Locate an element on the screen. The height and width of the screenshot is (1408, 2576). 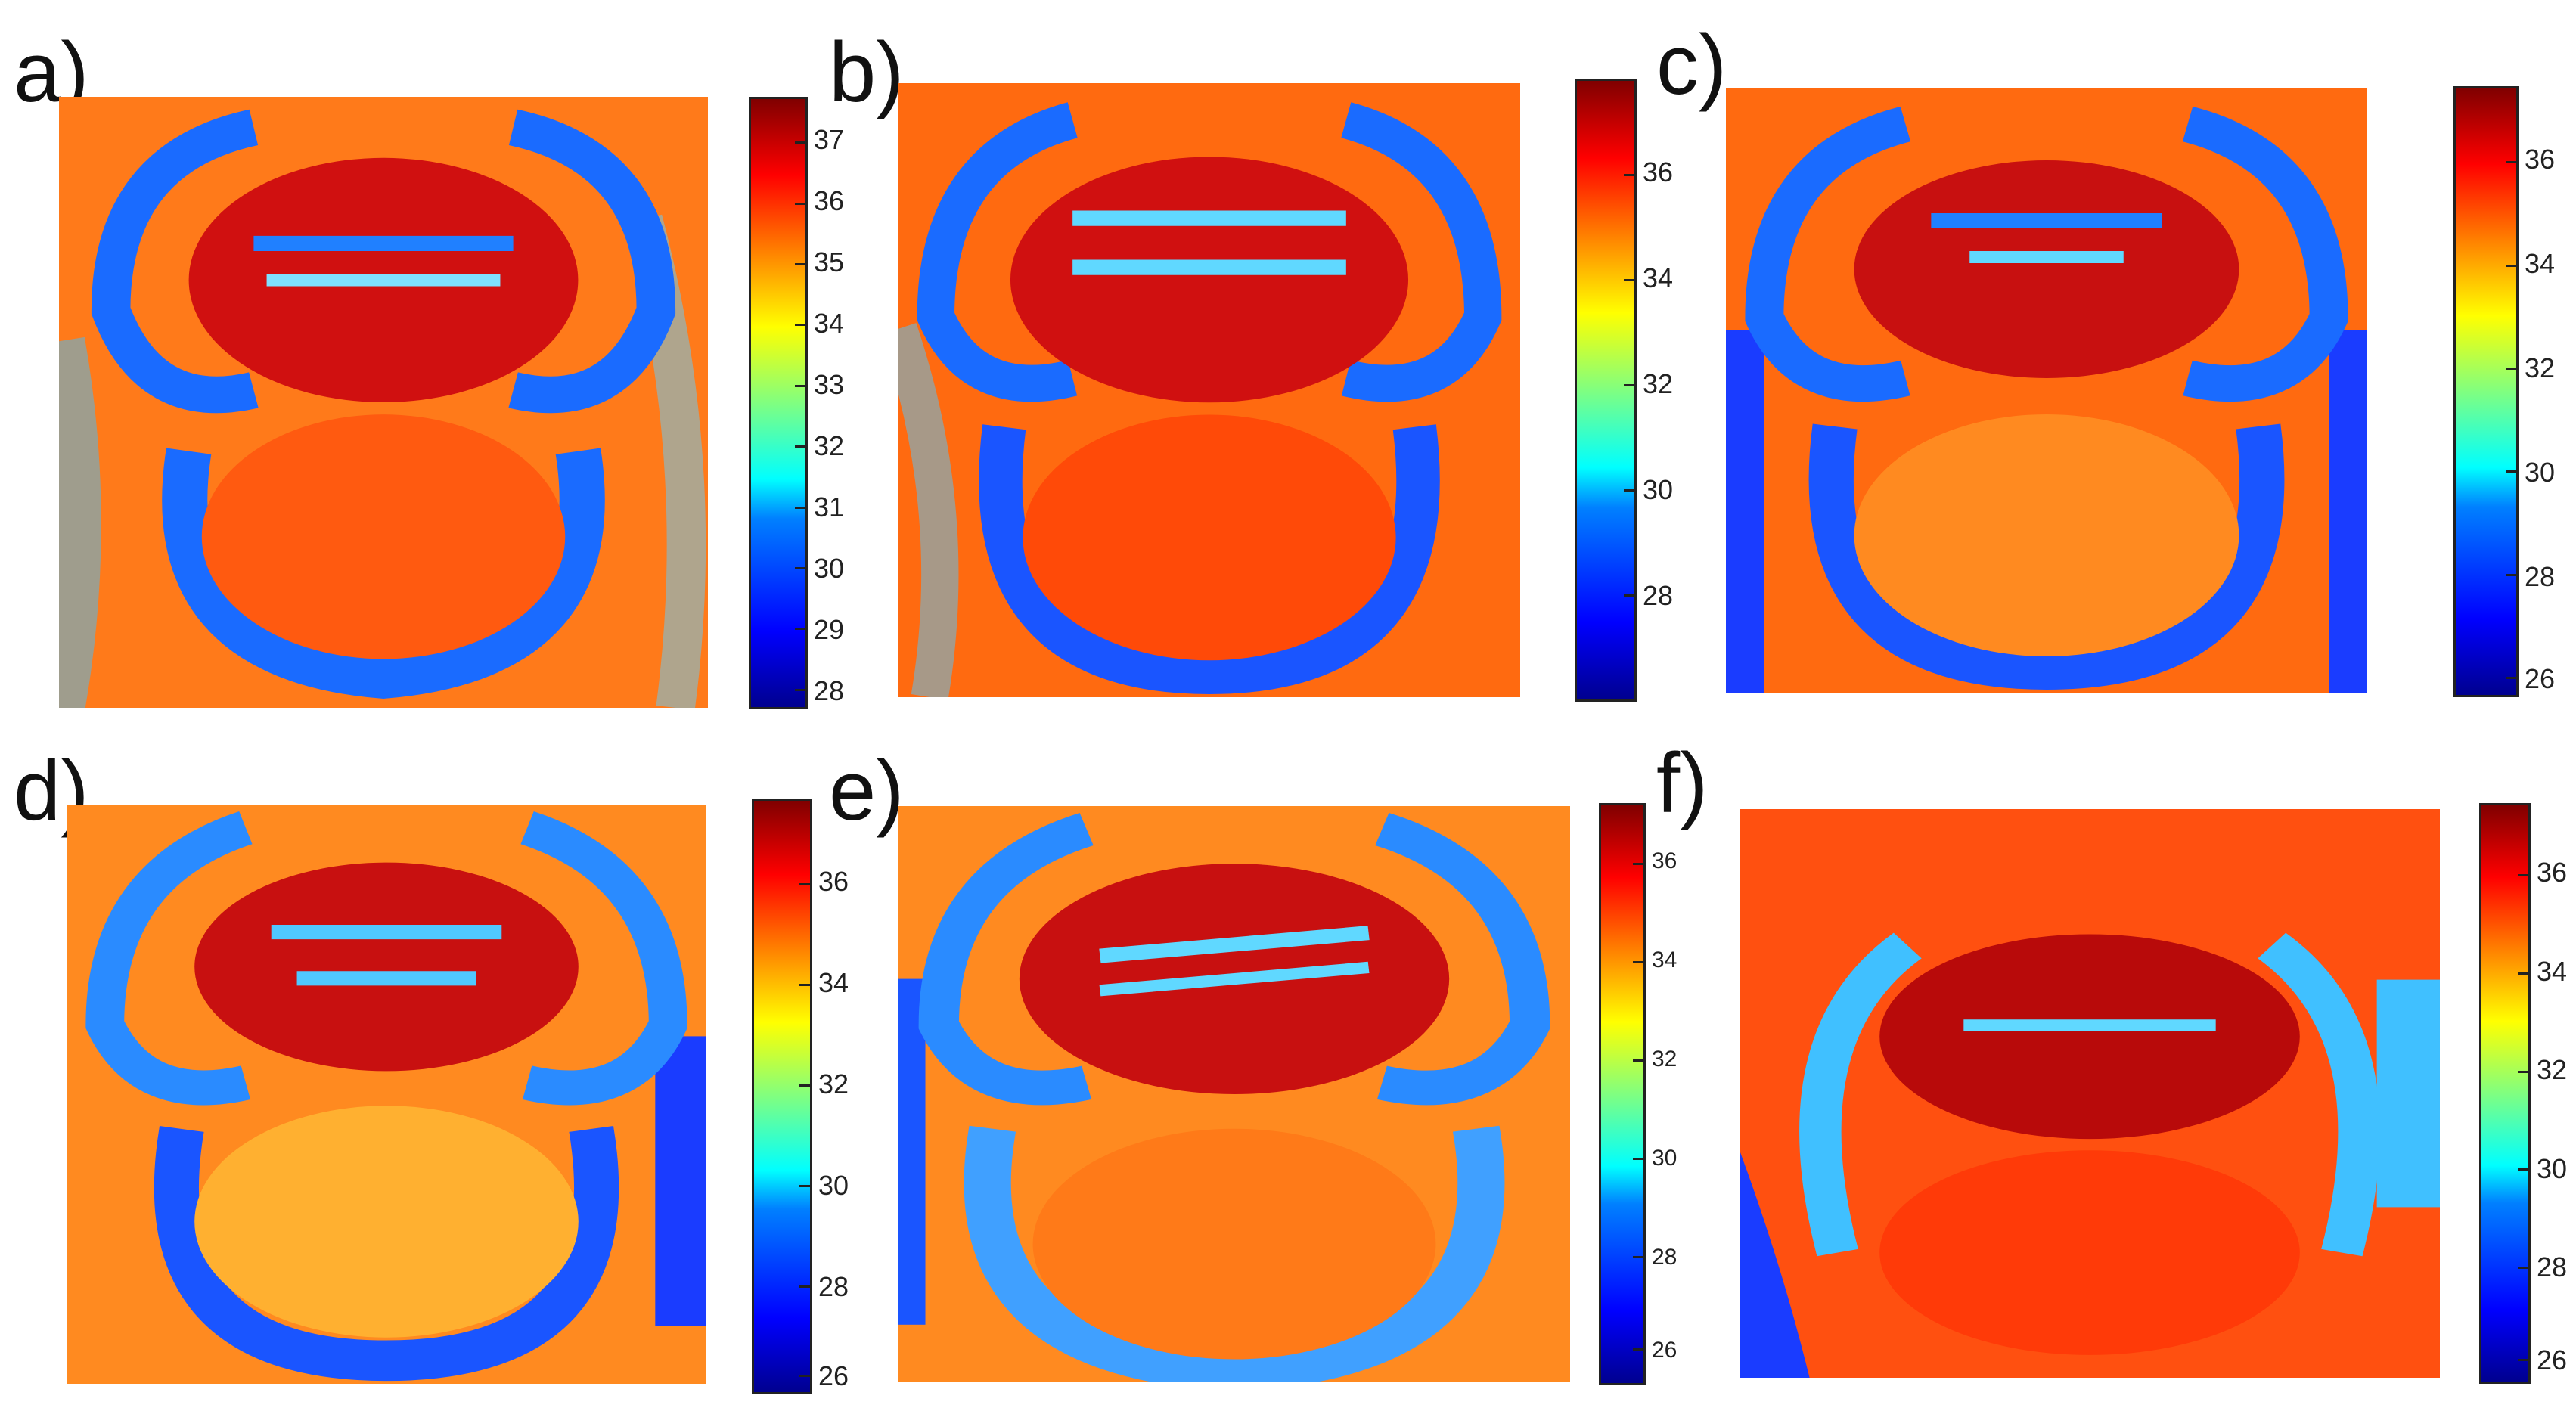
colorbar-tick-label: 35 is located at coordinates (829, 262).